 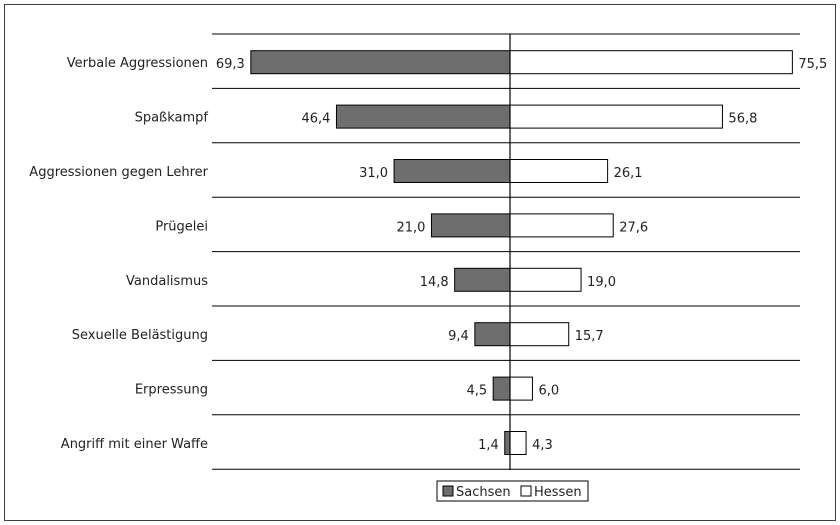 What do you see at coordinates (558, 492) in the screenshot?
I see `legend-label-hessen: Hessen` at bounding box center [558, 492].